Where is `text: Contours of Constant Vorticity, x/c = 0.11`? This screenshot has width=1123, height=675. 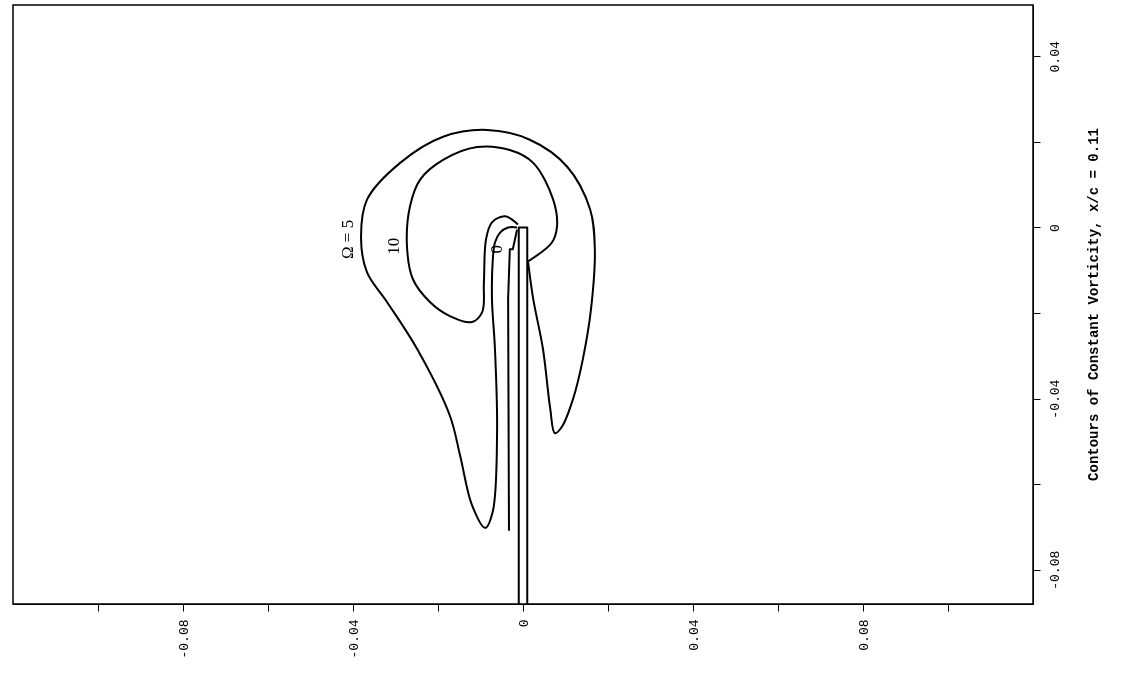
text: Contours of Constant Vorticity, x/c = 0.11 is located at coordinates (1094, 304).